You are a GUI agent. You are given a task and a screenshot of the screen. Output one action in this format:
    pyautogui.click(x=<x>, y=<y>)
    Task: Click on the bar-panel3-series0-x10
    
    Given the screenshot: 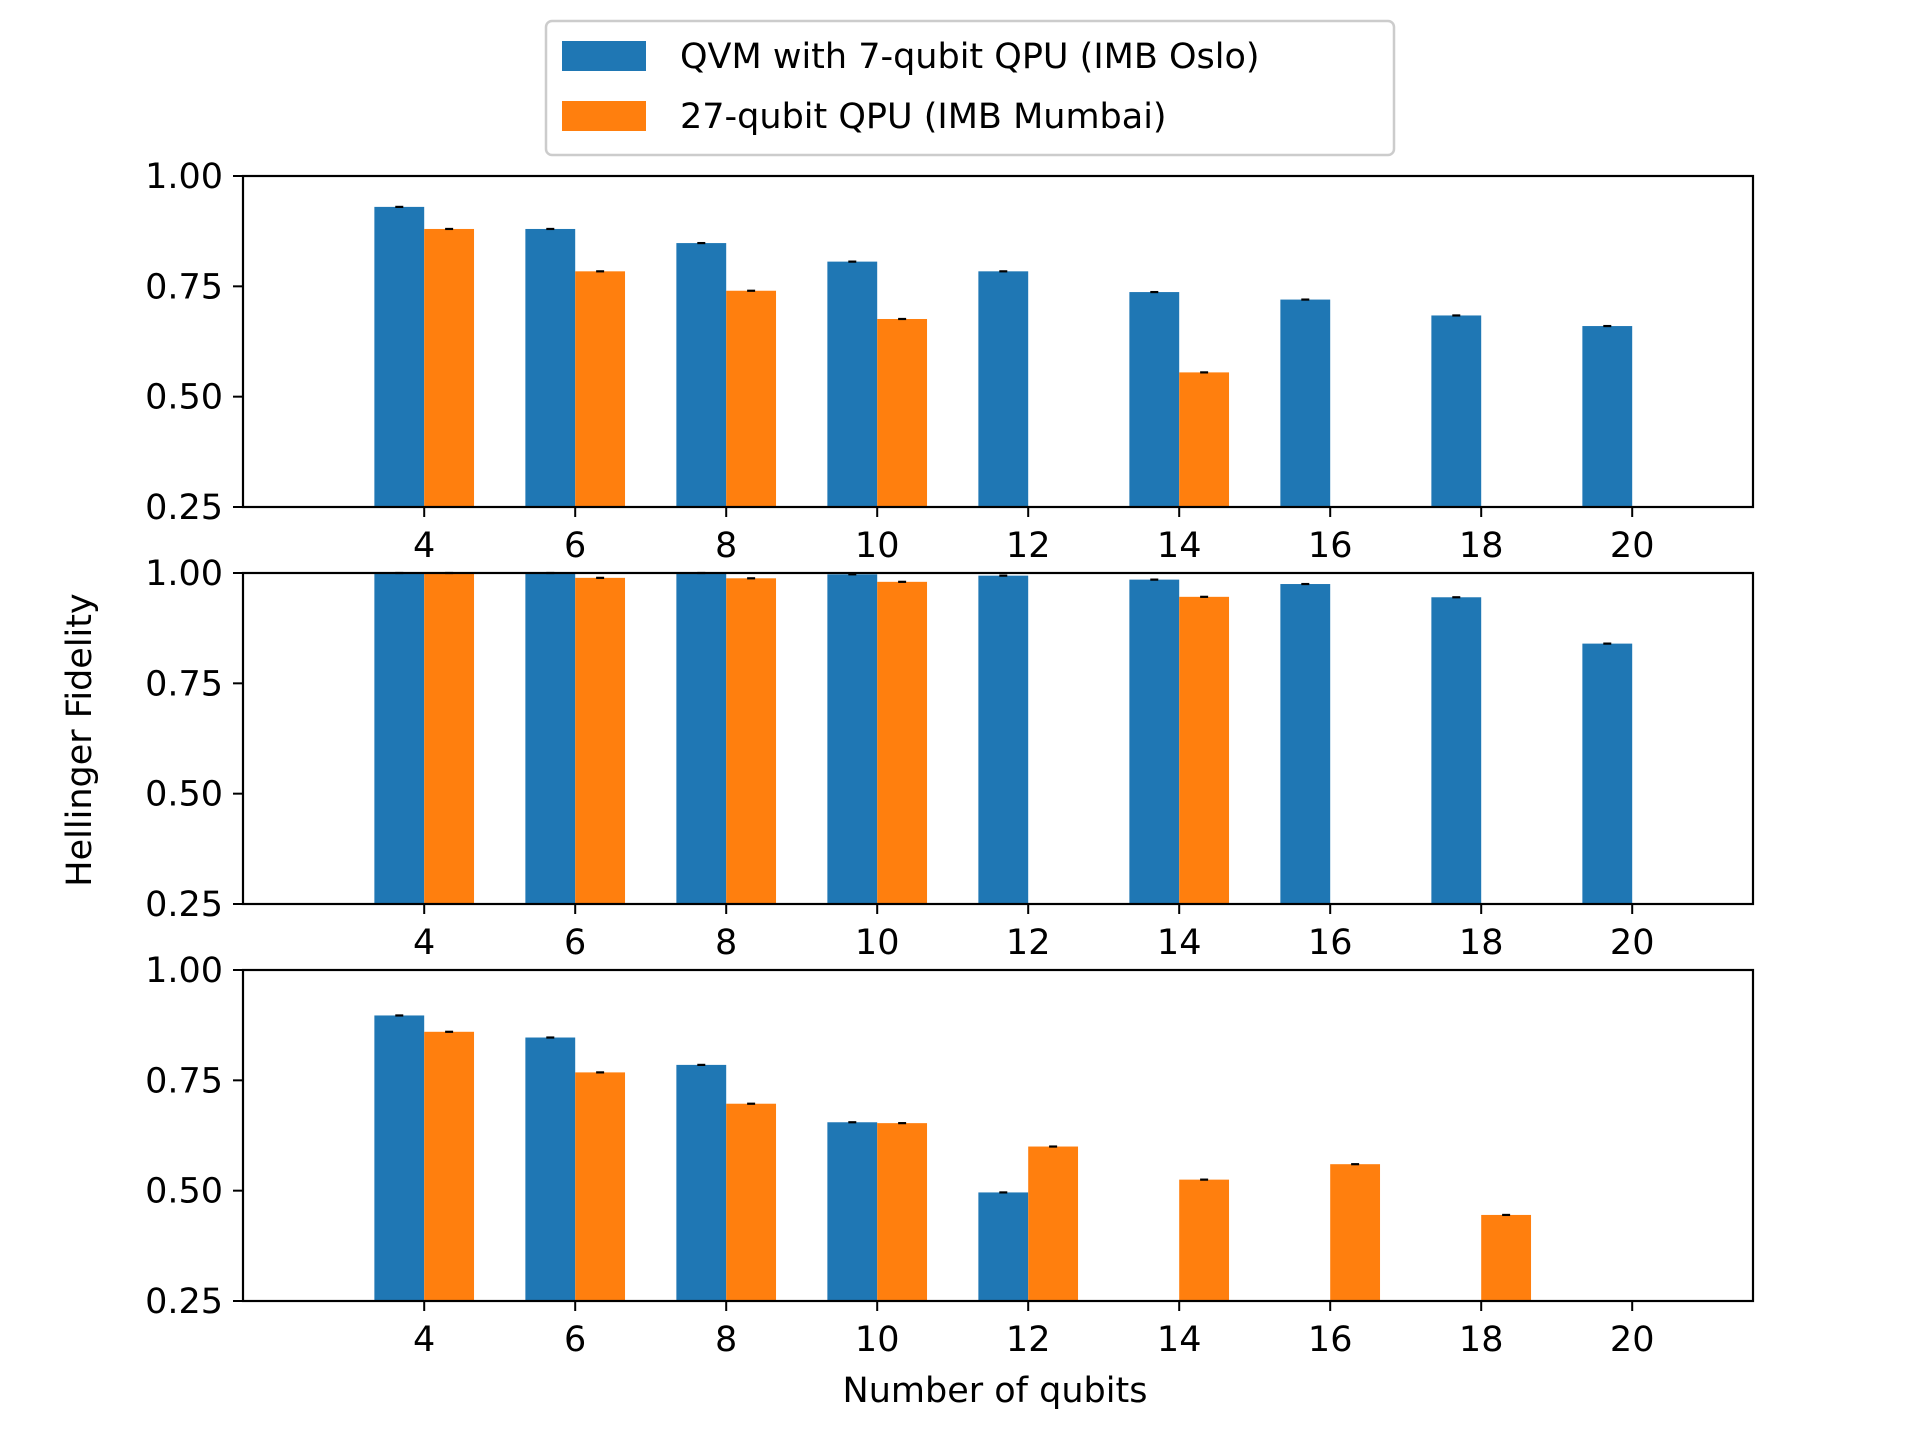 What is the action you would take?
    pyautogui.click(x=852, y=1211)
    